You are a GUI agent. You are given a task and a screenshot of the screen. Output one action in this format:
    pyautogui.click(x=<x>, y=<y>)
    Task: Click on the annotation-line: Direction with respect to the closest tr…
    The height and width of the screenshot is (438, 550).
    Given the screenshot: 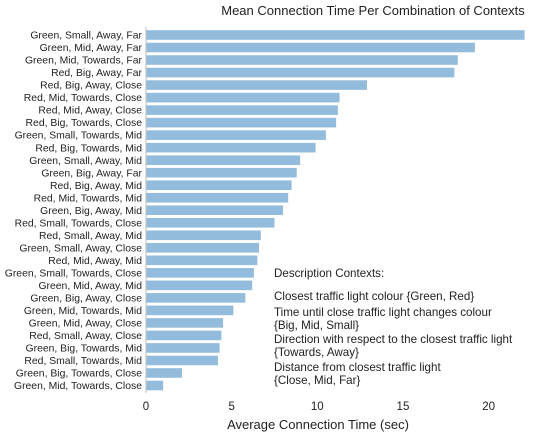 What is the action you would take?
    pyautogui.click(x=393, y=339)
    